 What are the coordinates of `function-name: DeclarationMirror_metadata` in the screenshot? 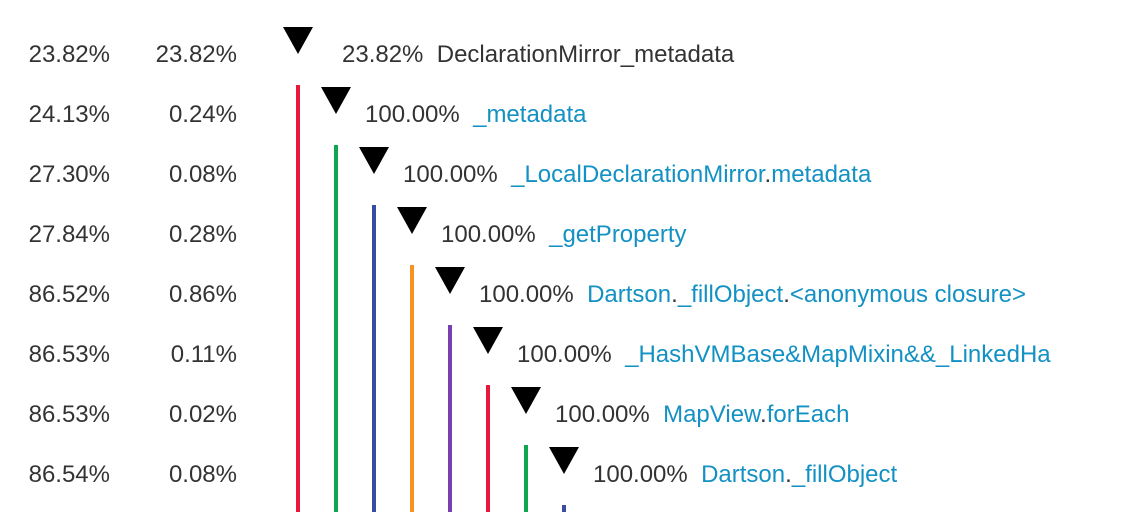 It's located at (585, 54).